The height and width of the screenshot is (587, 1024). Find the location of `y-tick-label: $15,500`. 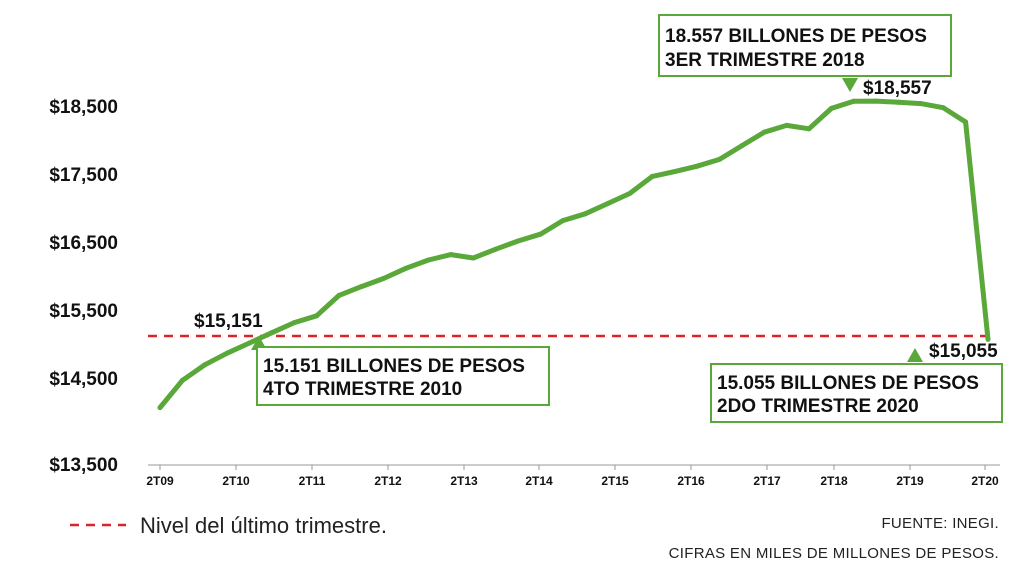

y-tick-label: $15,500 is located at coordinates (83, 311).